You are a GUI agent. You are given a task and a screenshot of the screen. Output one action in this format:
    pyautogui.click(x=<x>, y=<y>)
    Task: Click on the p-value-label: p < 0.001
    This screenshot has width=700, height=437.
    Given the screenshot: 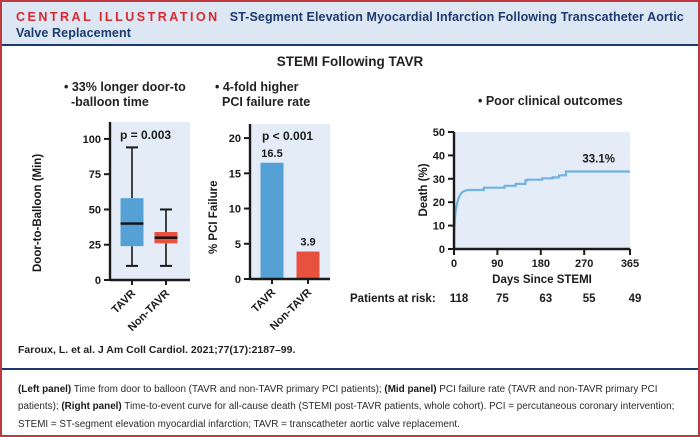 What is the action you would take?
    pyautogui.click(x=287, y=136)
    